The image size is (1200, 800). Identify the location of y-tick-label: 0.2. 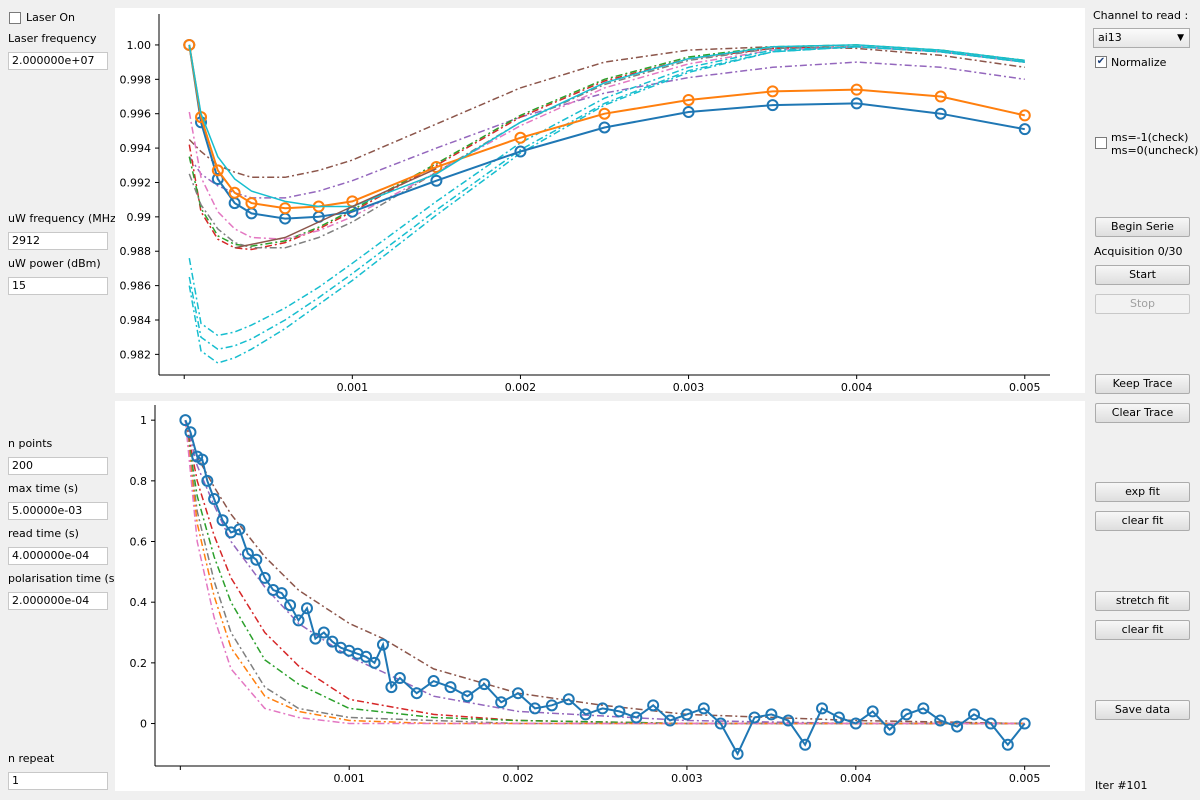
(139, 663).